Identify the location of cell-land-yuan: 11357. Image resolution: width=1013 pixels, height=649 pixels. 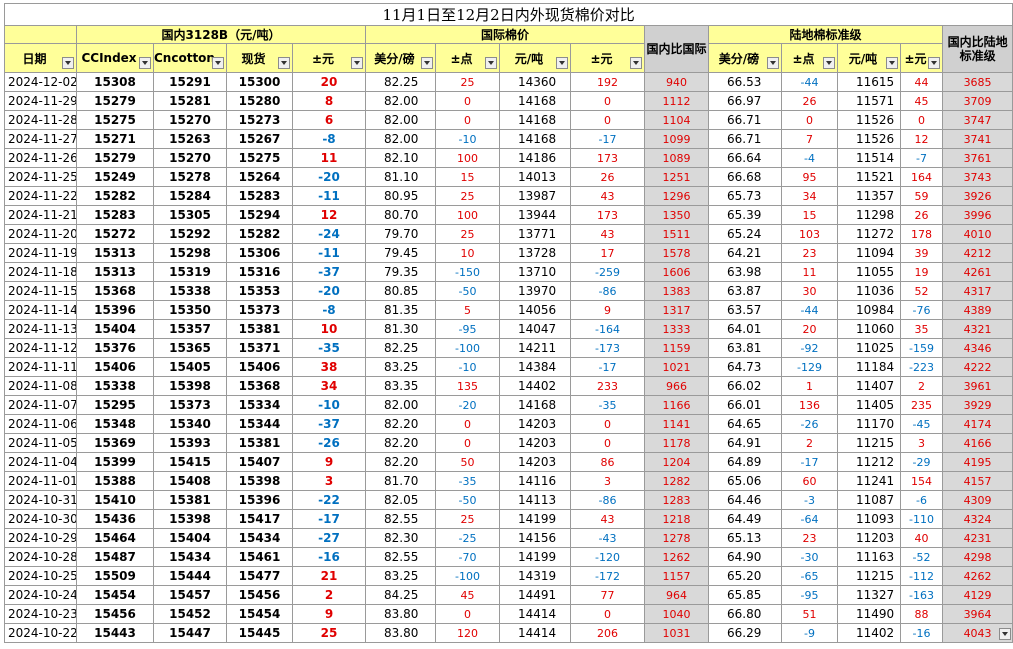
(869, 196).